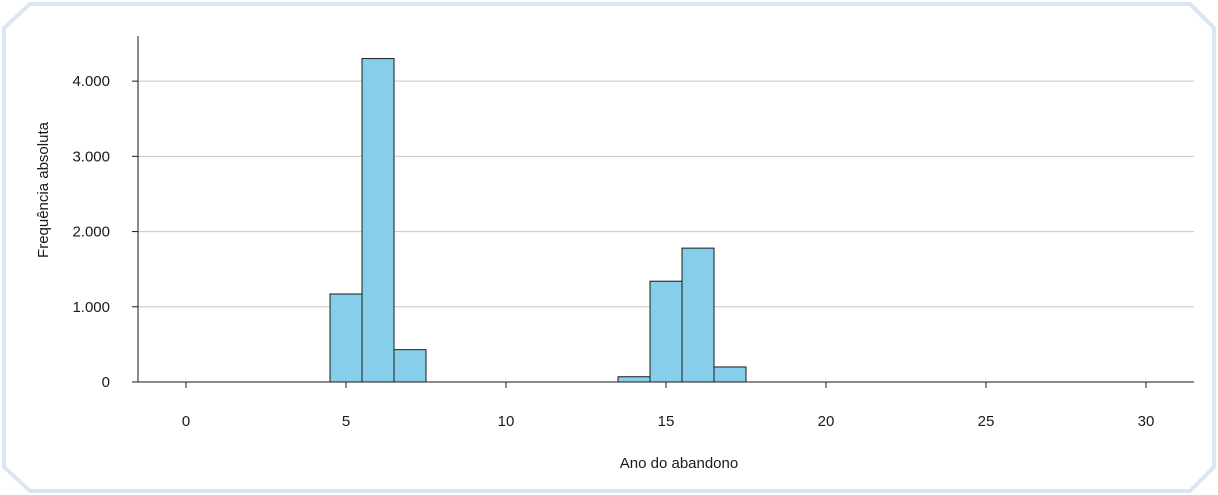  What do you see at coordinates (186, 421) in the screenshot?
I see `x-tick-label-0: 0` at bounding box center [186, 421].